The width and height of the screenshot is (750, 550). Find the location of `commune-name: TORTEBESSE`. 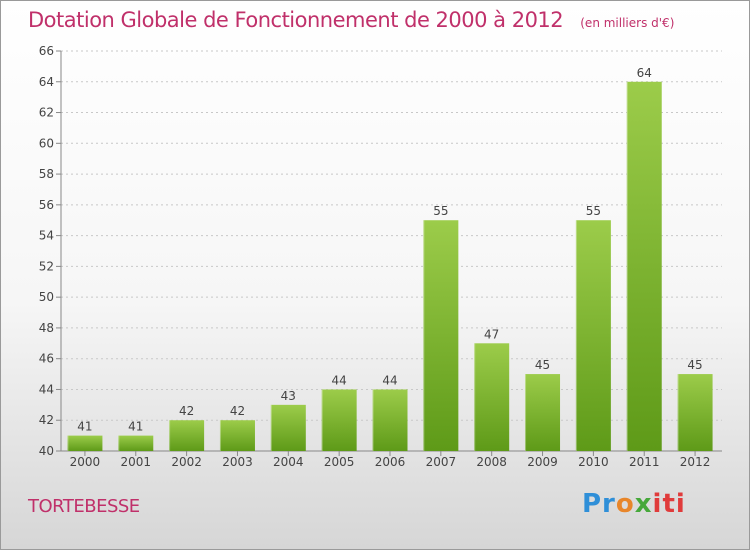

commune-name: TORTEBESSE is located at coordinates (84, 506).